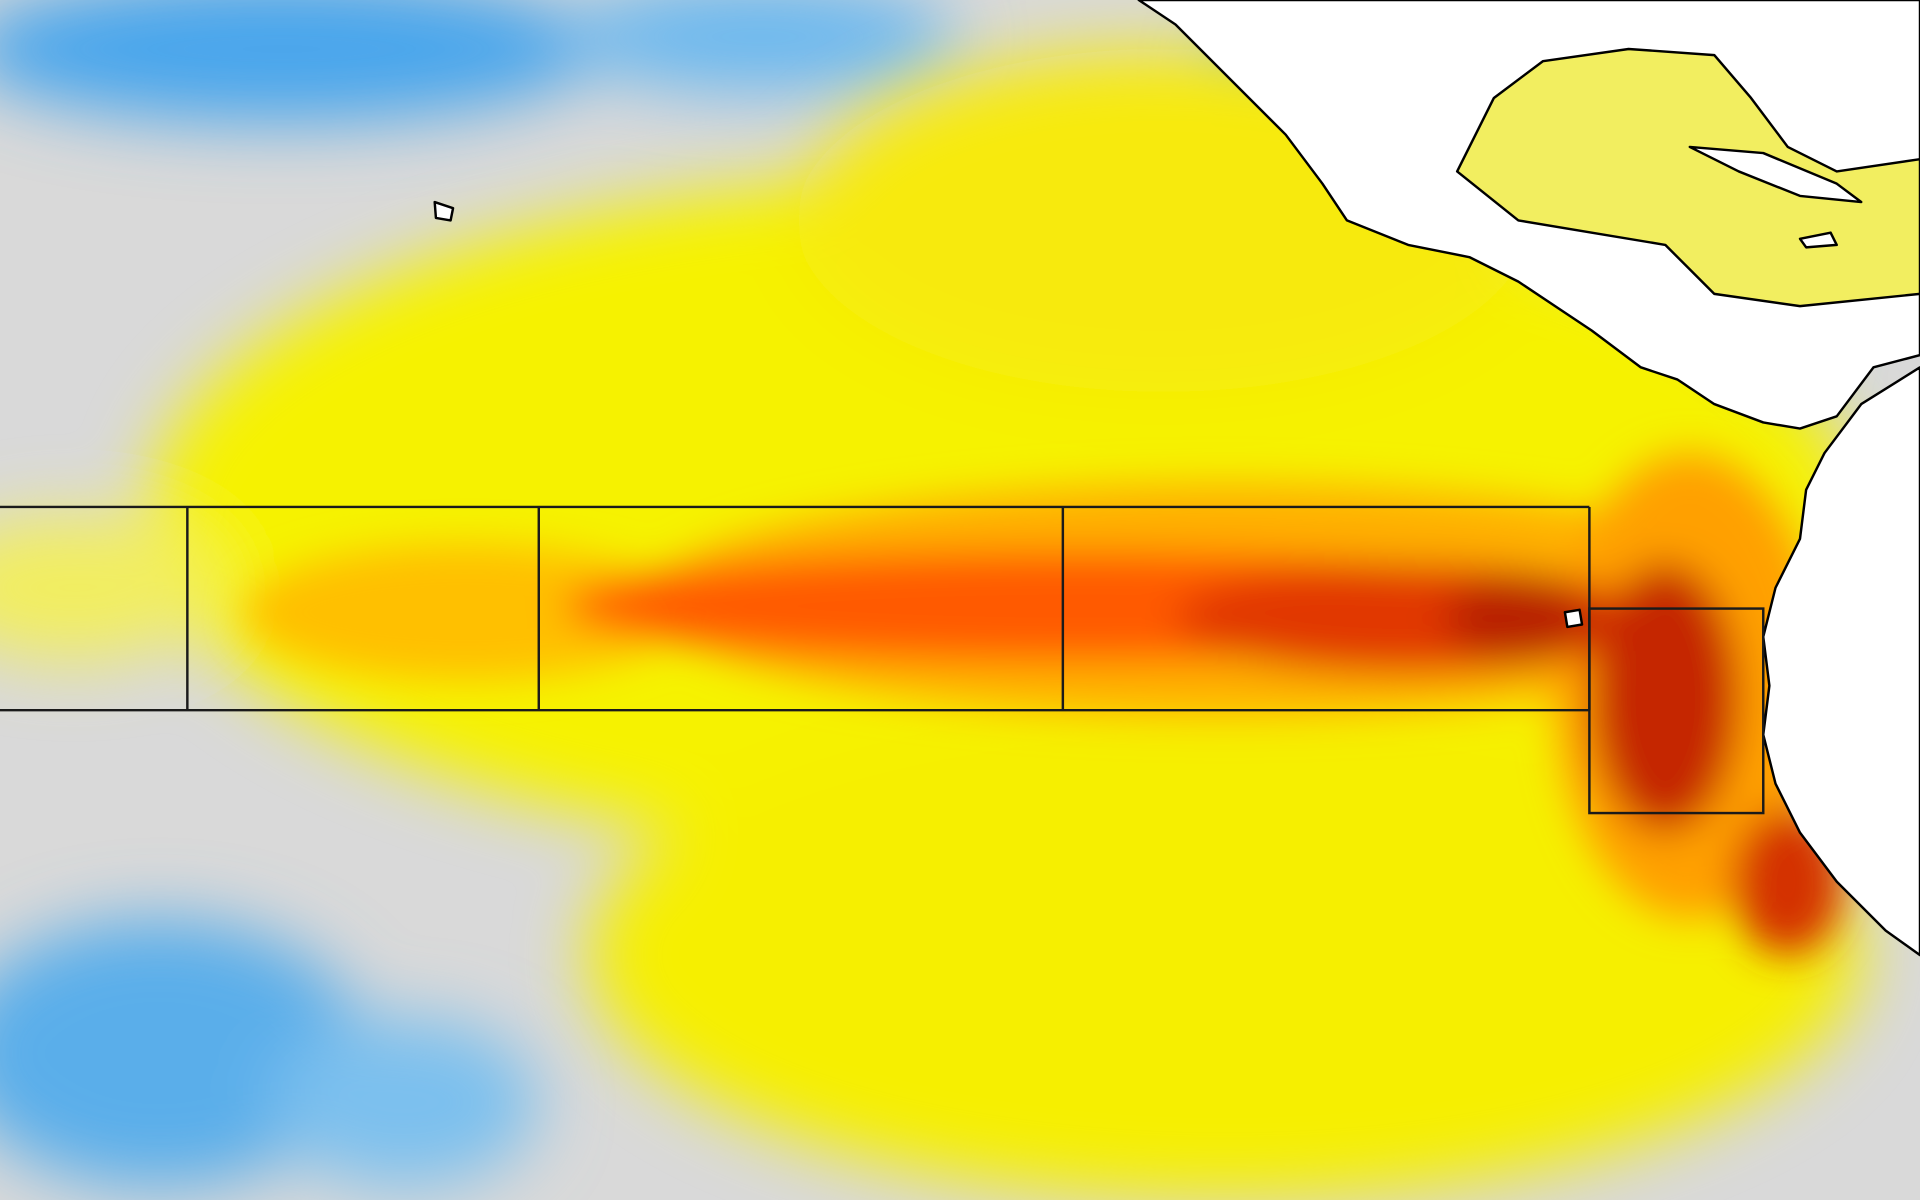 The width and height of the screenshot is (1920, 1200). I want to click on orange-band, so click(465, 612).